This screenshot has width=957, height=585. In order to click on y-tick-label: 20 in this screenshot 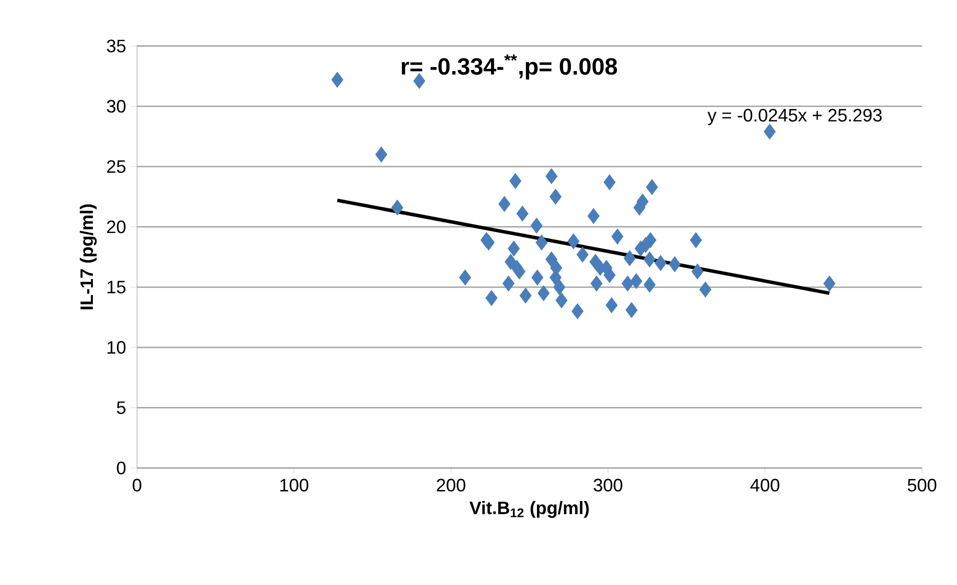, I will do `click(116, 227)`.